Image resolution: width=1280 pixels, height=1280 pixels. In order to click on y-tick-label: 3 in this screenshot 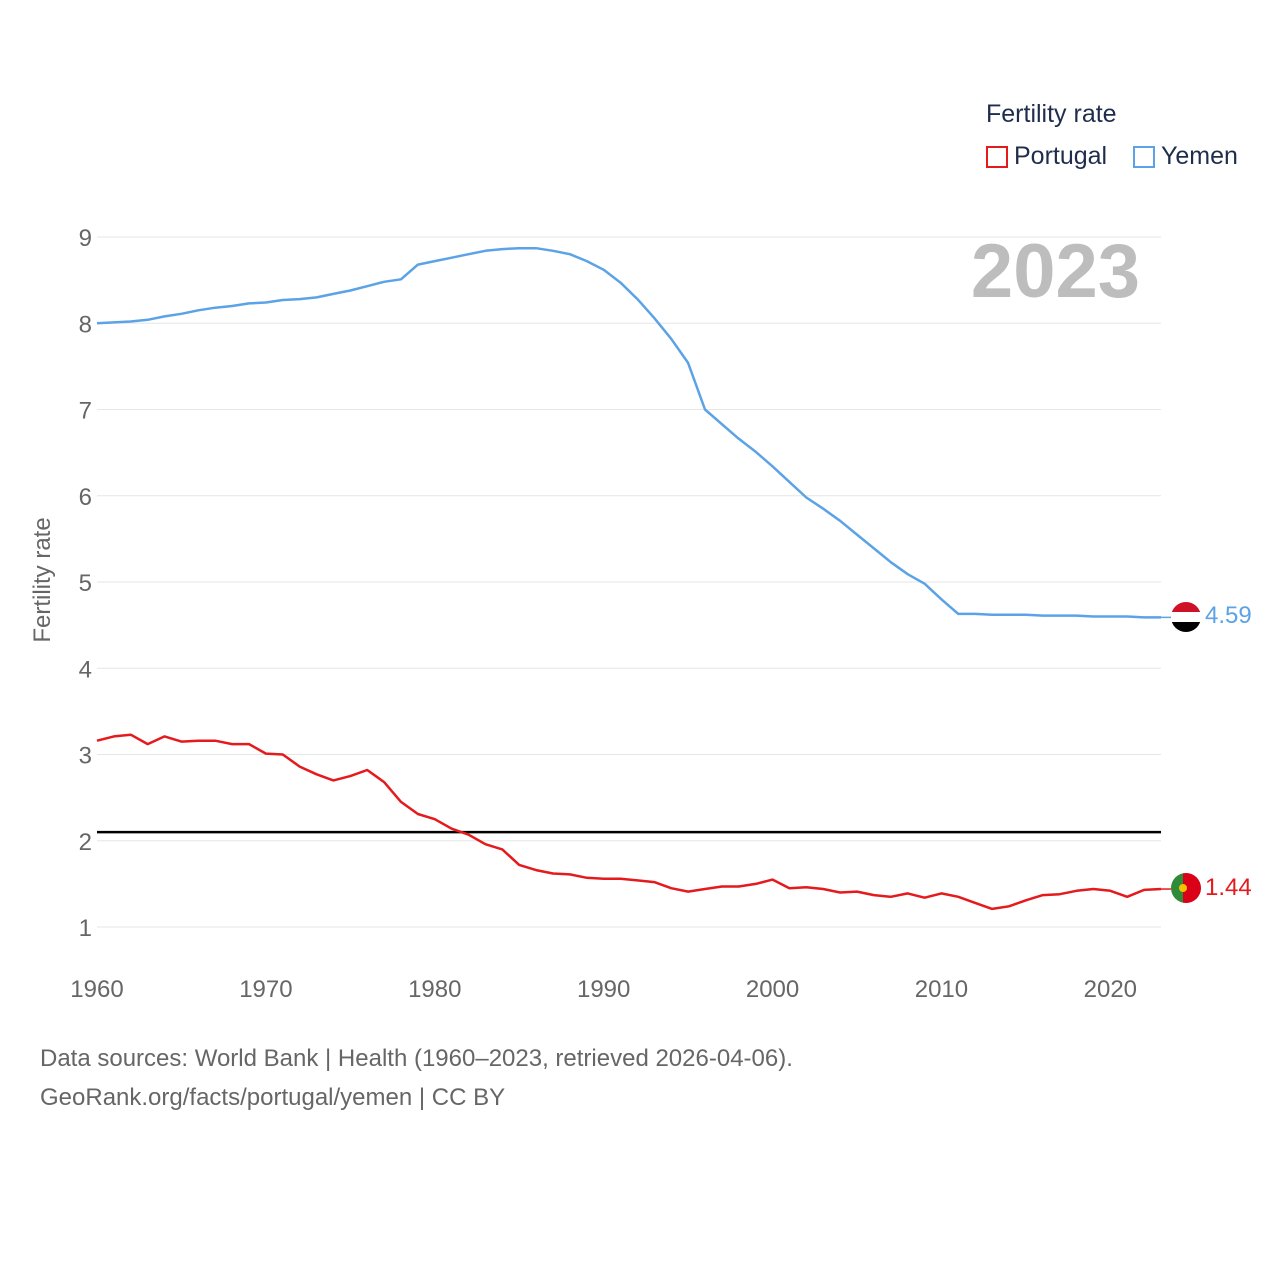, I will do `click(85, 756)`.